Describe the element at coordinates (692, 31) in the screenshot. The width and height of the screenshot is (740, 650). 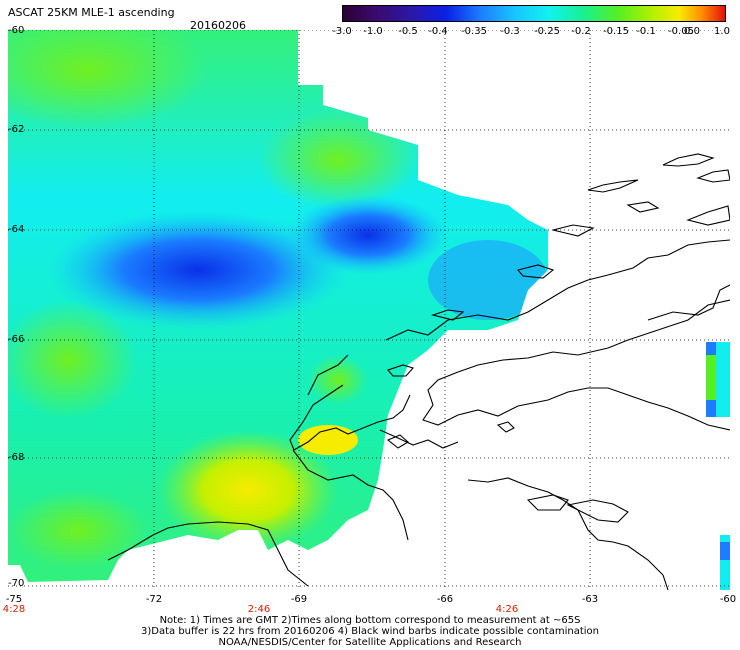
I see `colorbar-label: 0.0` at that location.